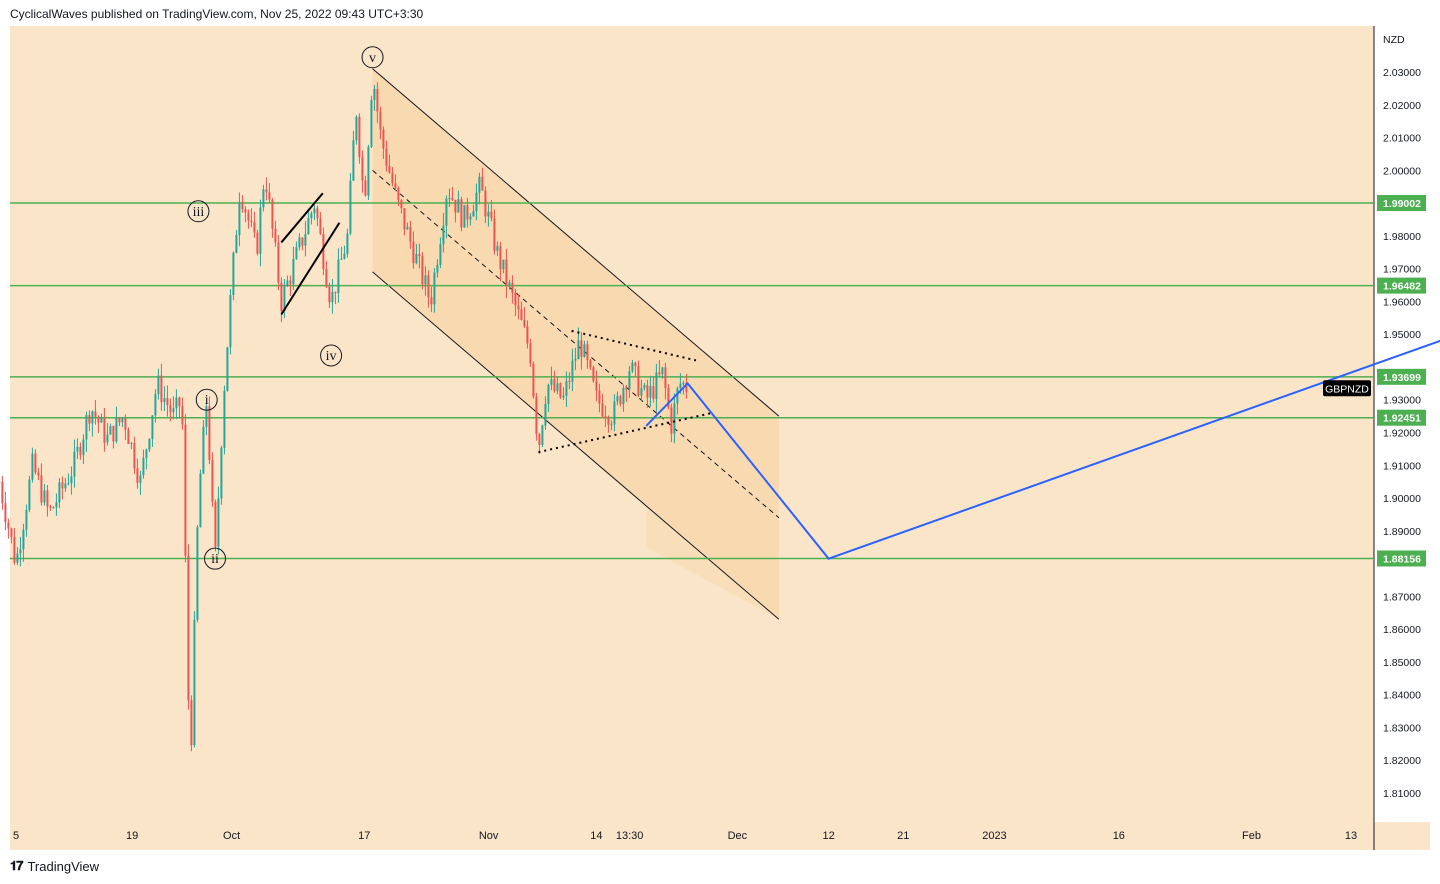 This screenshot has height=884, width=1440. I want to click on channel-median-line, so click(576, 344).